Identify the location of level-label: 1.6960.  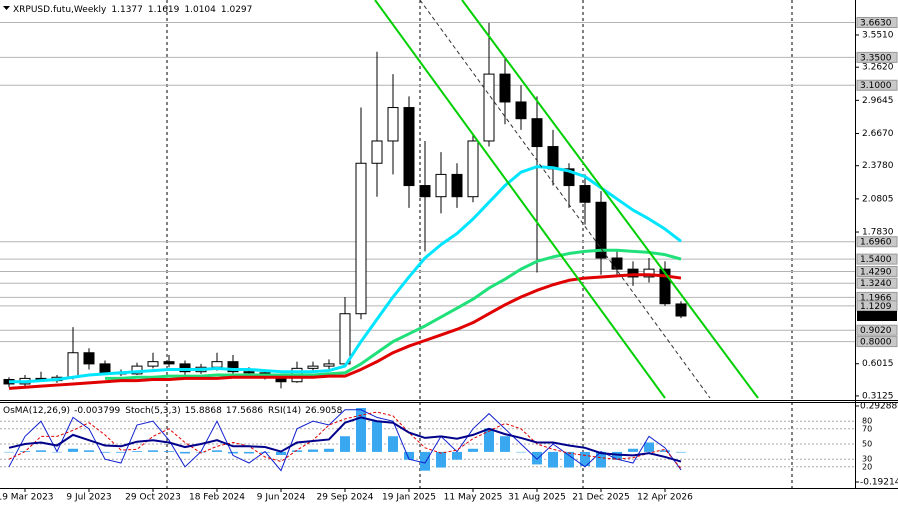
(876, 243).